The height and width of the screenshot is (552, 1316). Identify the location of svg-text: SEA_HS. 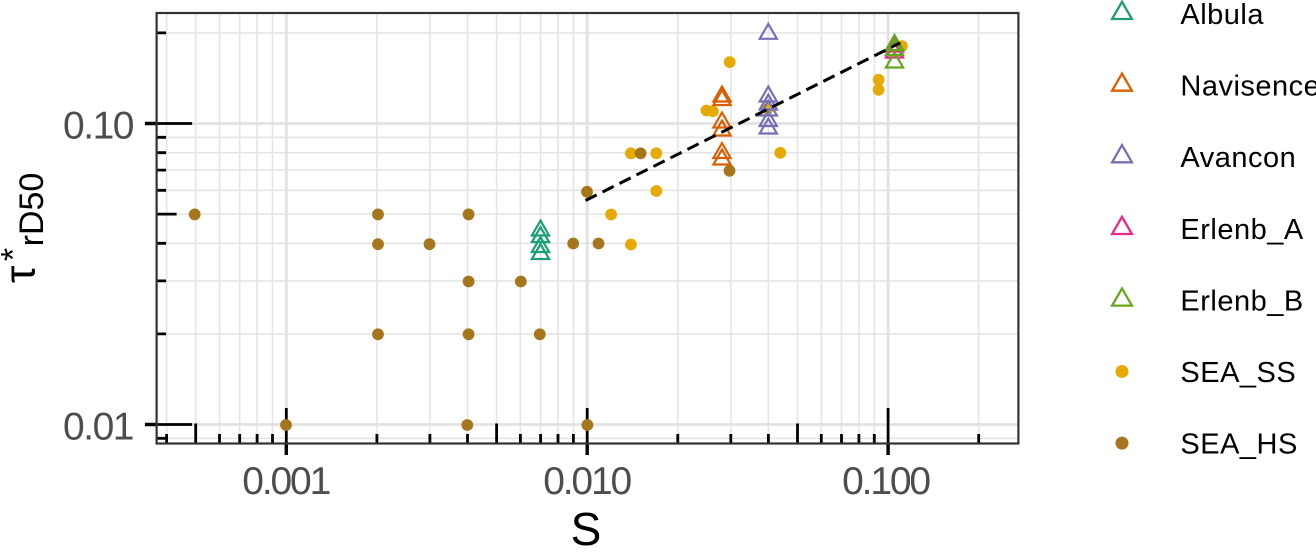
(1238, 445).